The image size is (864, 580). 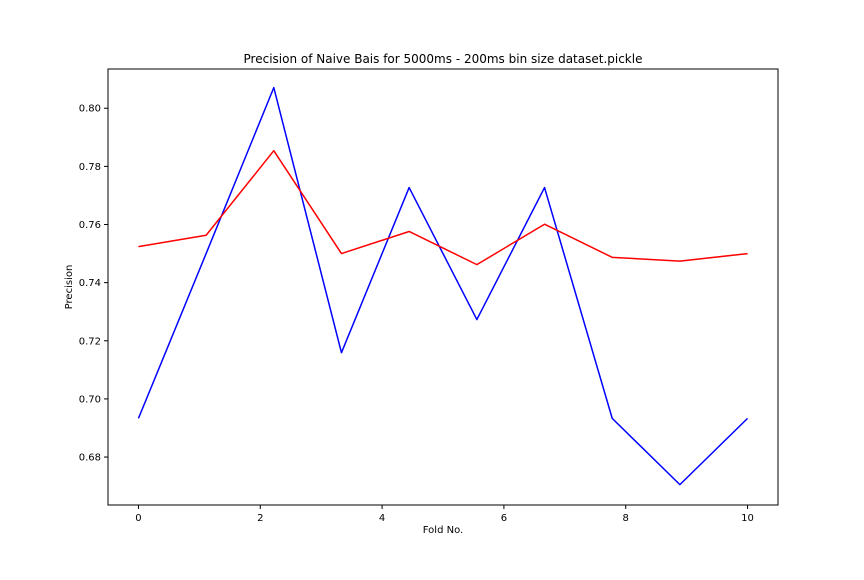 What do you see at coordinates (90, 109) in the screenshot?
I see `y-tick-label: 0.80` at bounding box center [90, 109].